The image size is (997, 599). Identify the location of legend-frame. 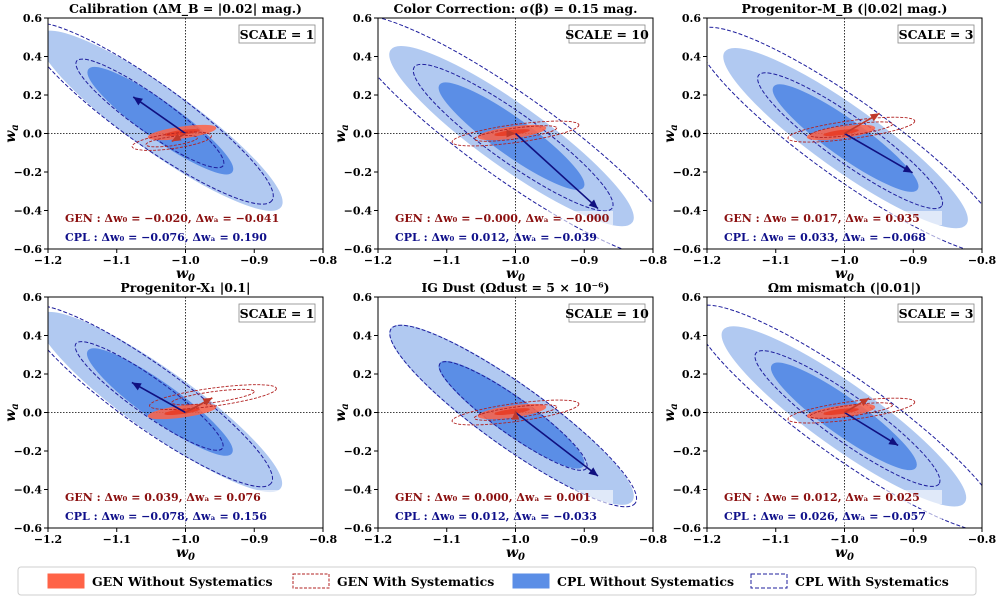
(497, 581).